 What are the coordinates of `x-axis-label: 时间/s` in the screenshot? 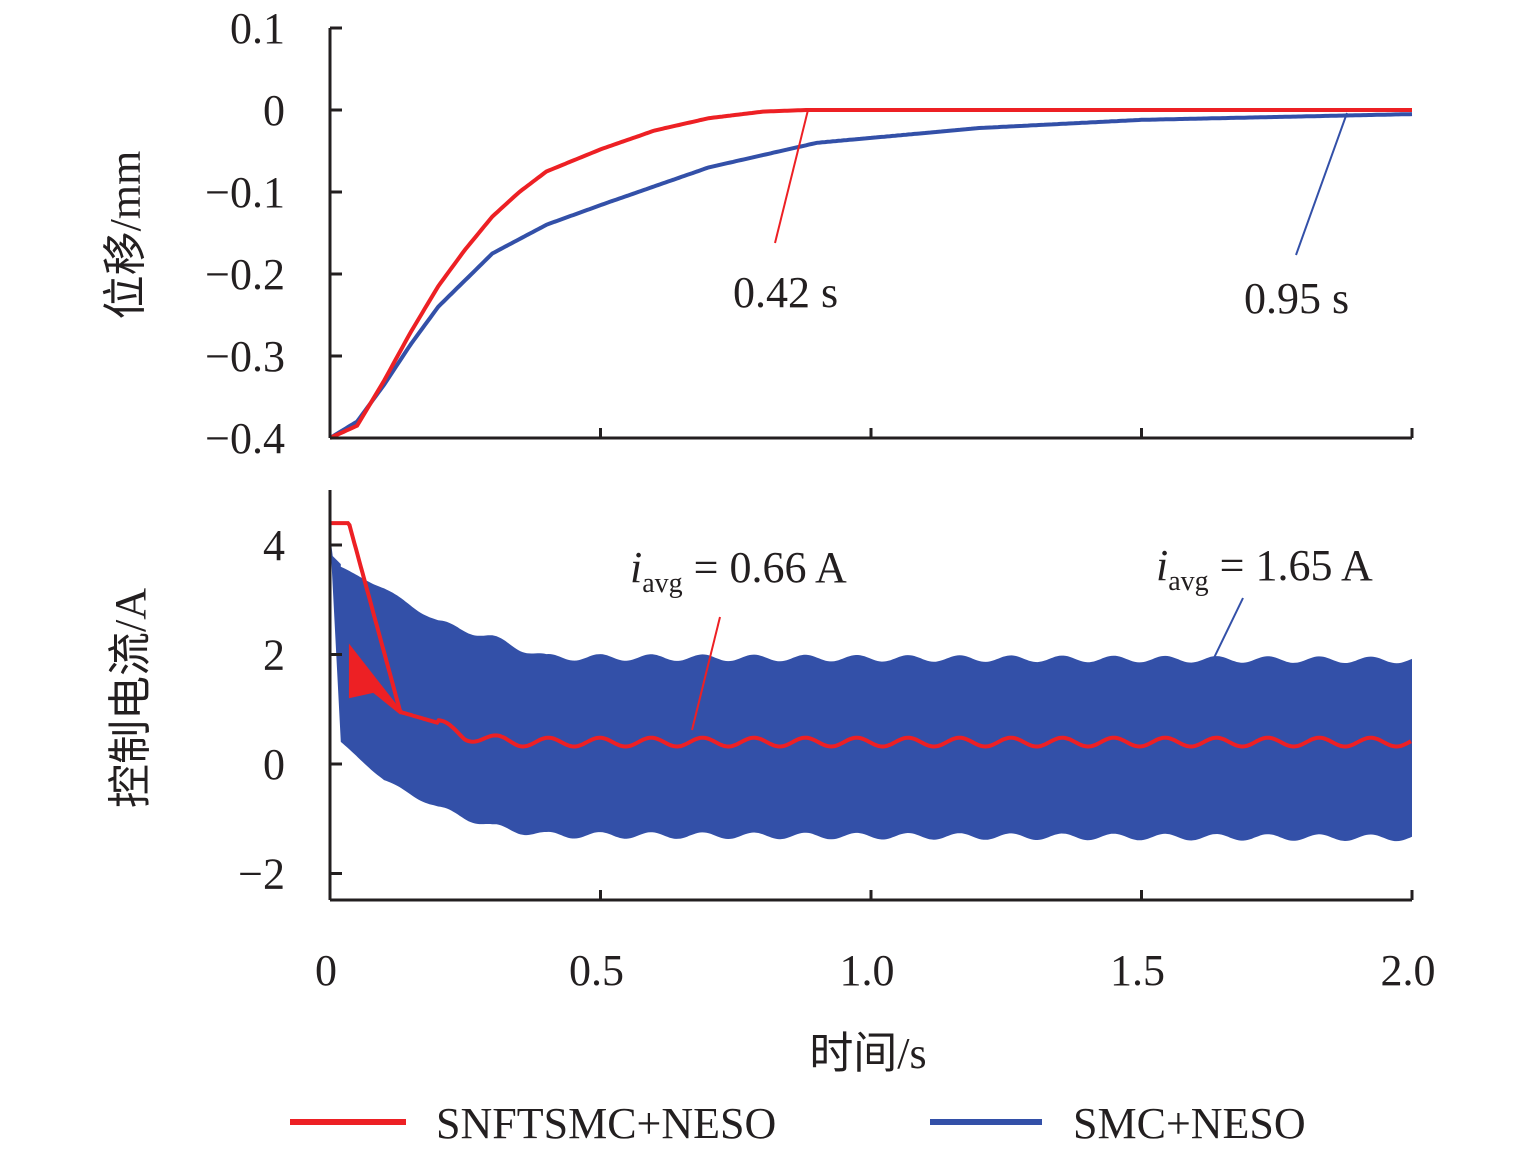 It's located at (867, 1053).